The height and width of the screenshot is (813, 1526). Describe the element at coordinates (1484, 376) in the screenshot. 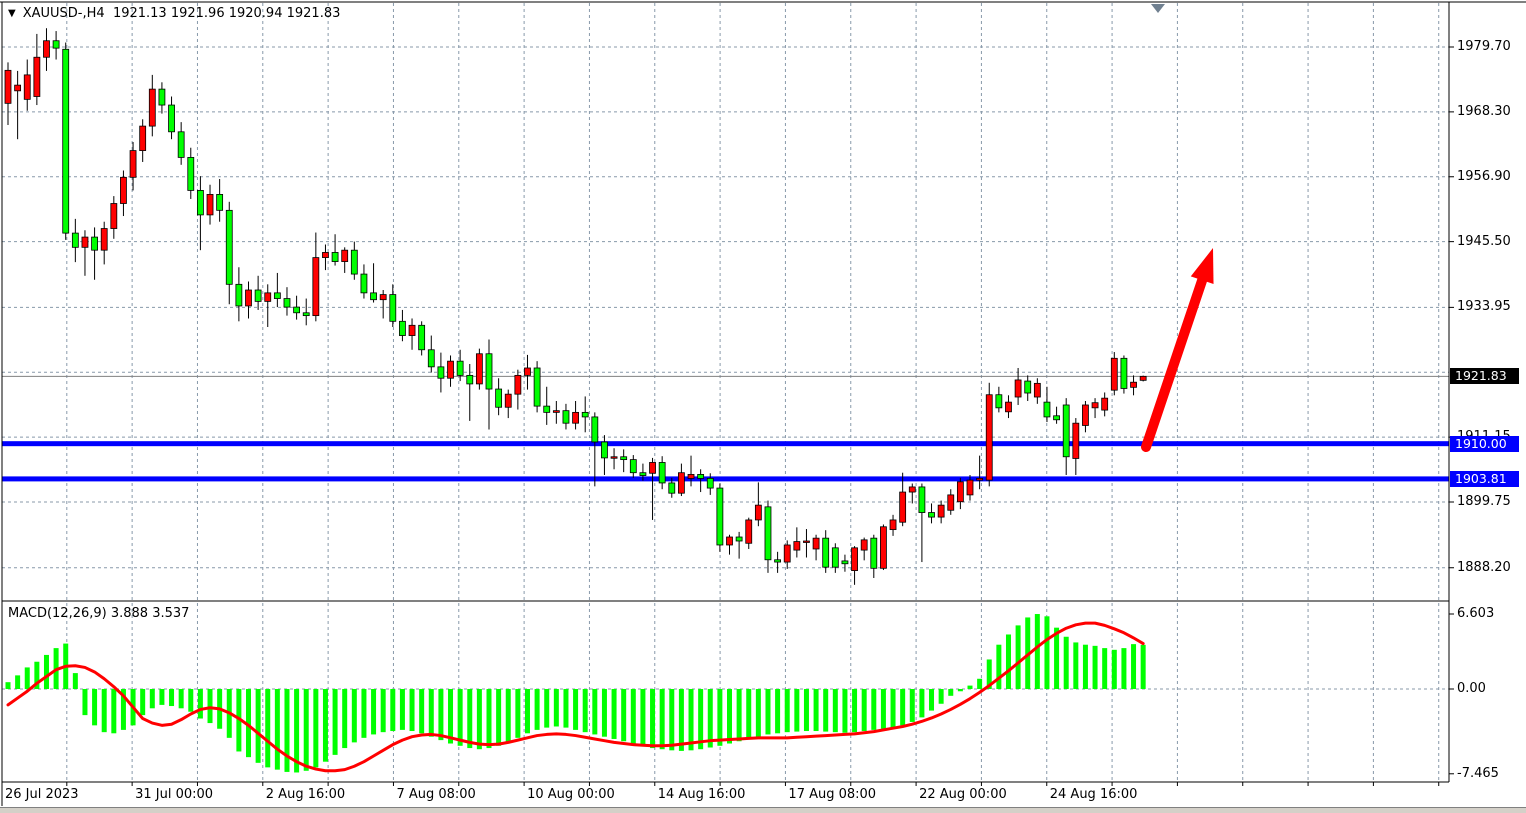

I see `current-price-badge: 1921.83` at that location.